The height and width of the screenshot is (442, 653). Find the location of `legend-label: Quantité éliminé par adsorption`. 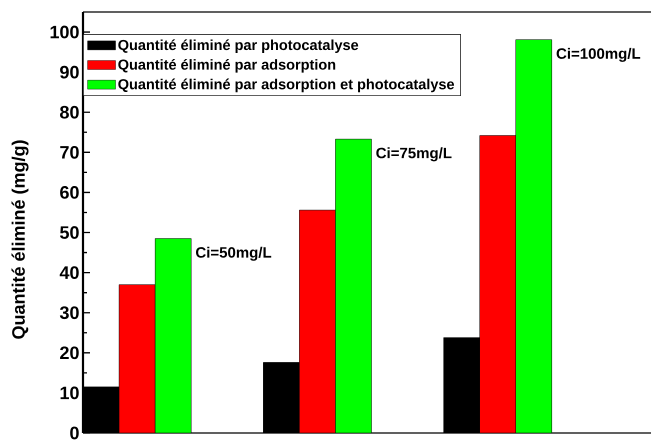

legend-label: Quantité éliminé par adsorption is located at coordinates (227, 65).